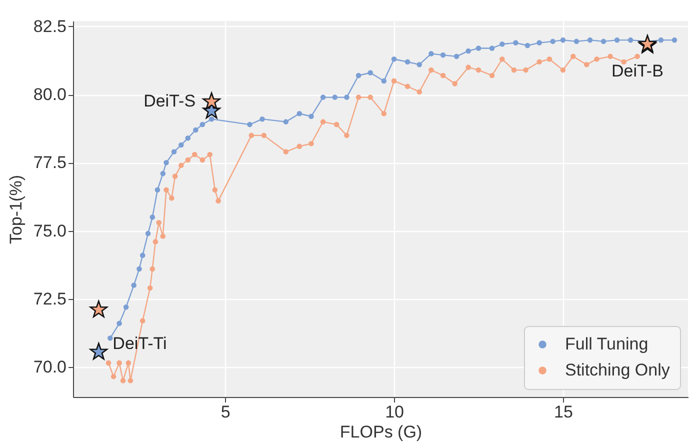 The height and width of the screenshot is (446, 692). I want to click on x-tick-label: 5, so click(225, 412).